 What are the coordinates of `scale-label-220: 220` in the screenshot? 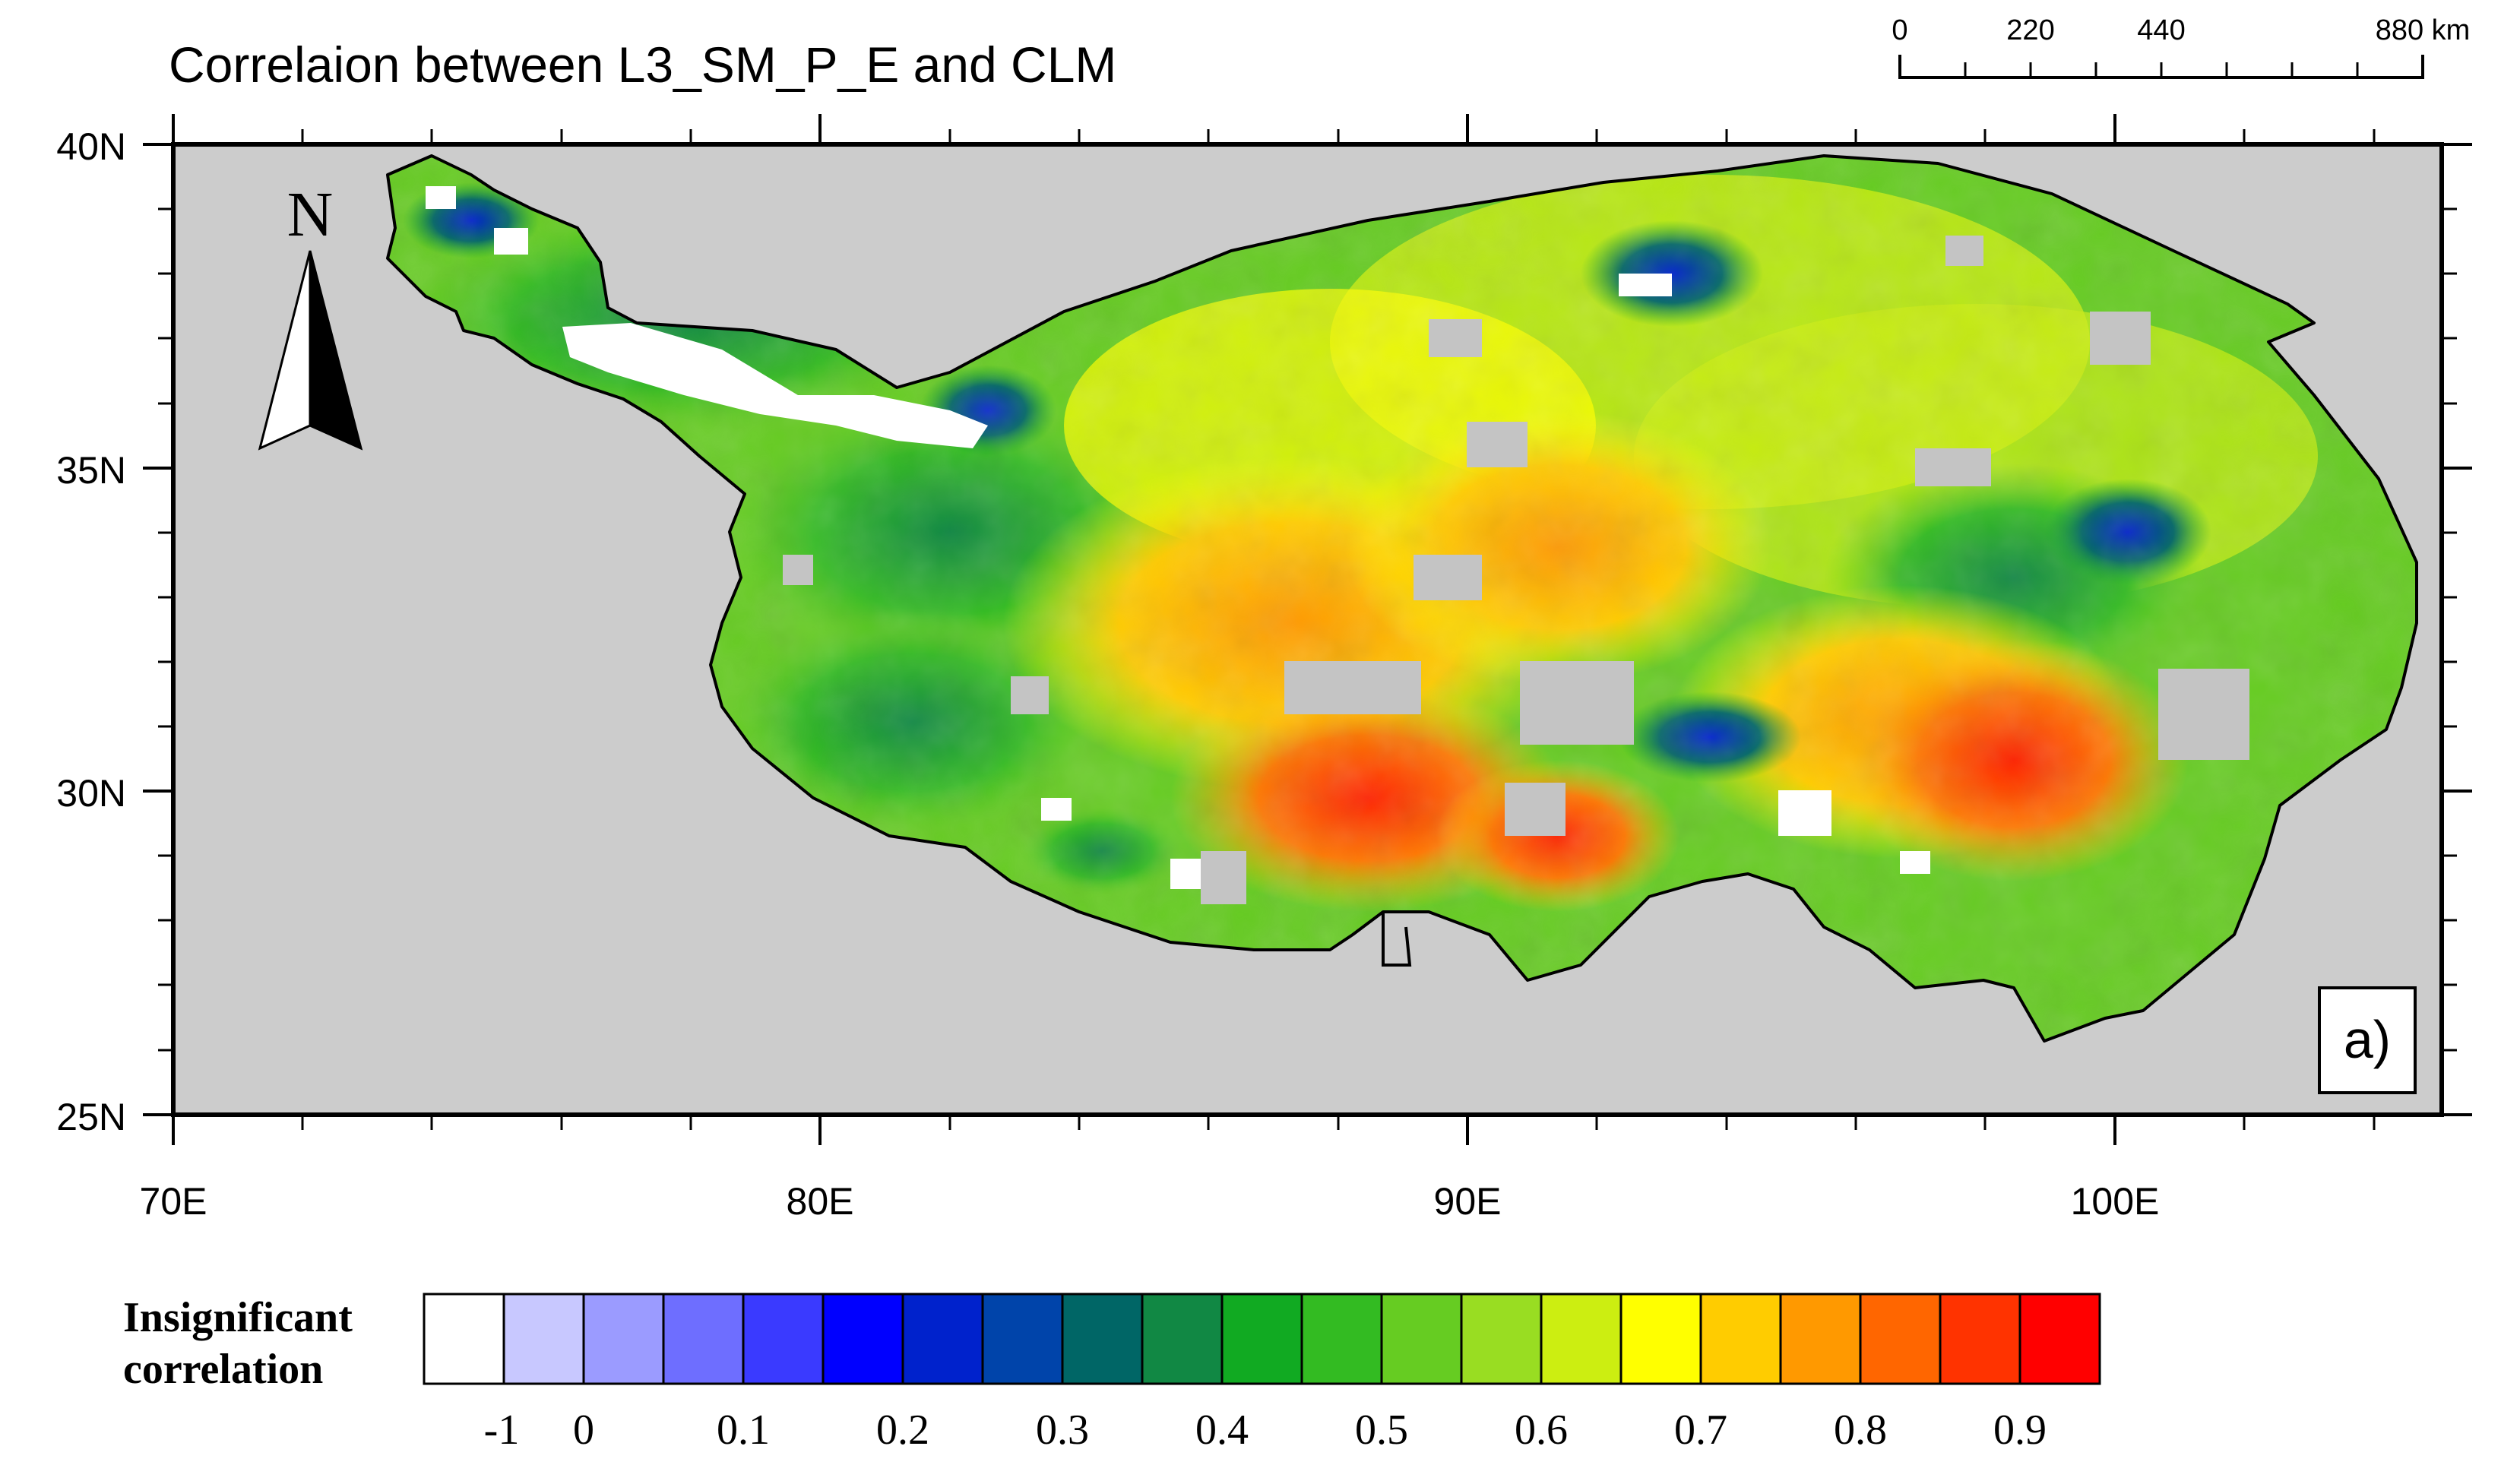 It's located at (2030, 30).